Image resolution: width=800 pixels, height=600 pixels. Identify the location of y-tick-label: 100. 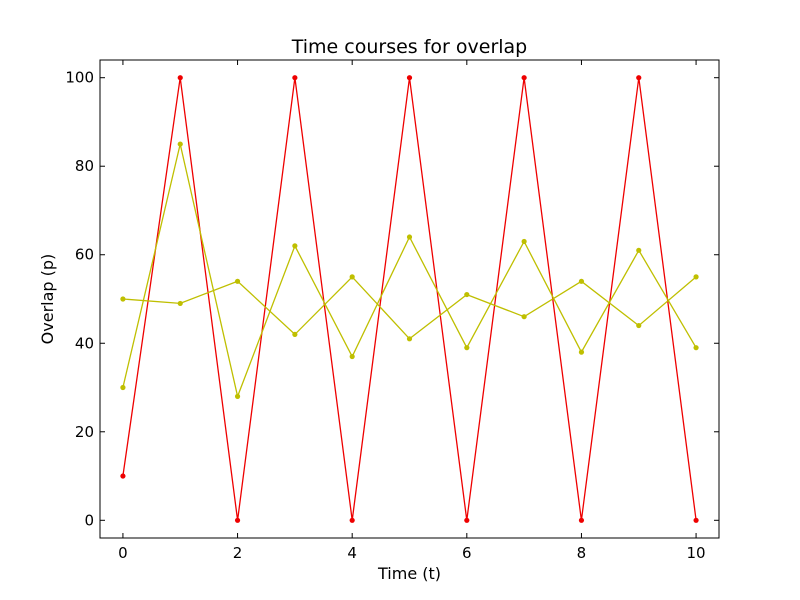
(79, 78).